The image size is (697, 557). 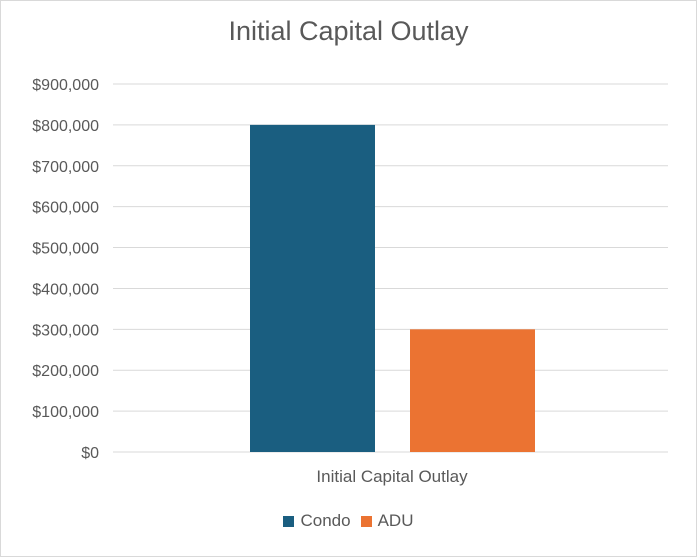 What do you see at coordinates (472, 390) in the screenshot?
I see `bar-adu` at bounding box center [472, 390].